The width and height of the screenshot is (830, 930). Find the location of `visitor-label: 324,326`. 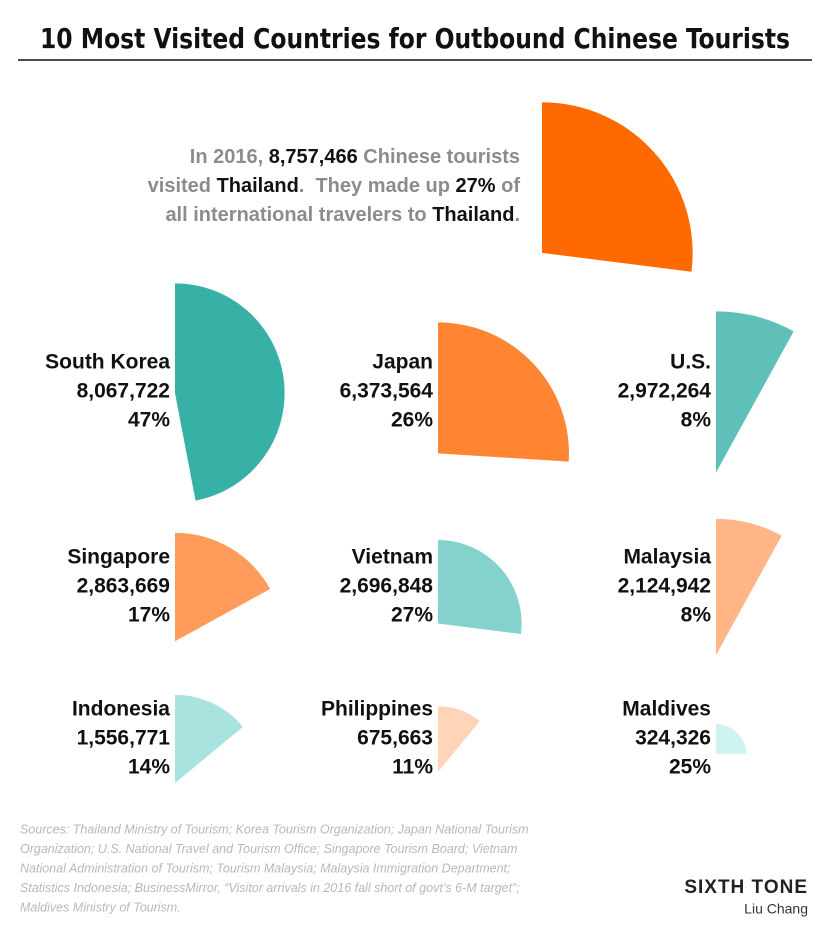

visitor-label: 324,326 is located at coordinates (673, 738).